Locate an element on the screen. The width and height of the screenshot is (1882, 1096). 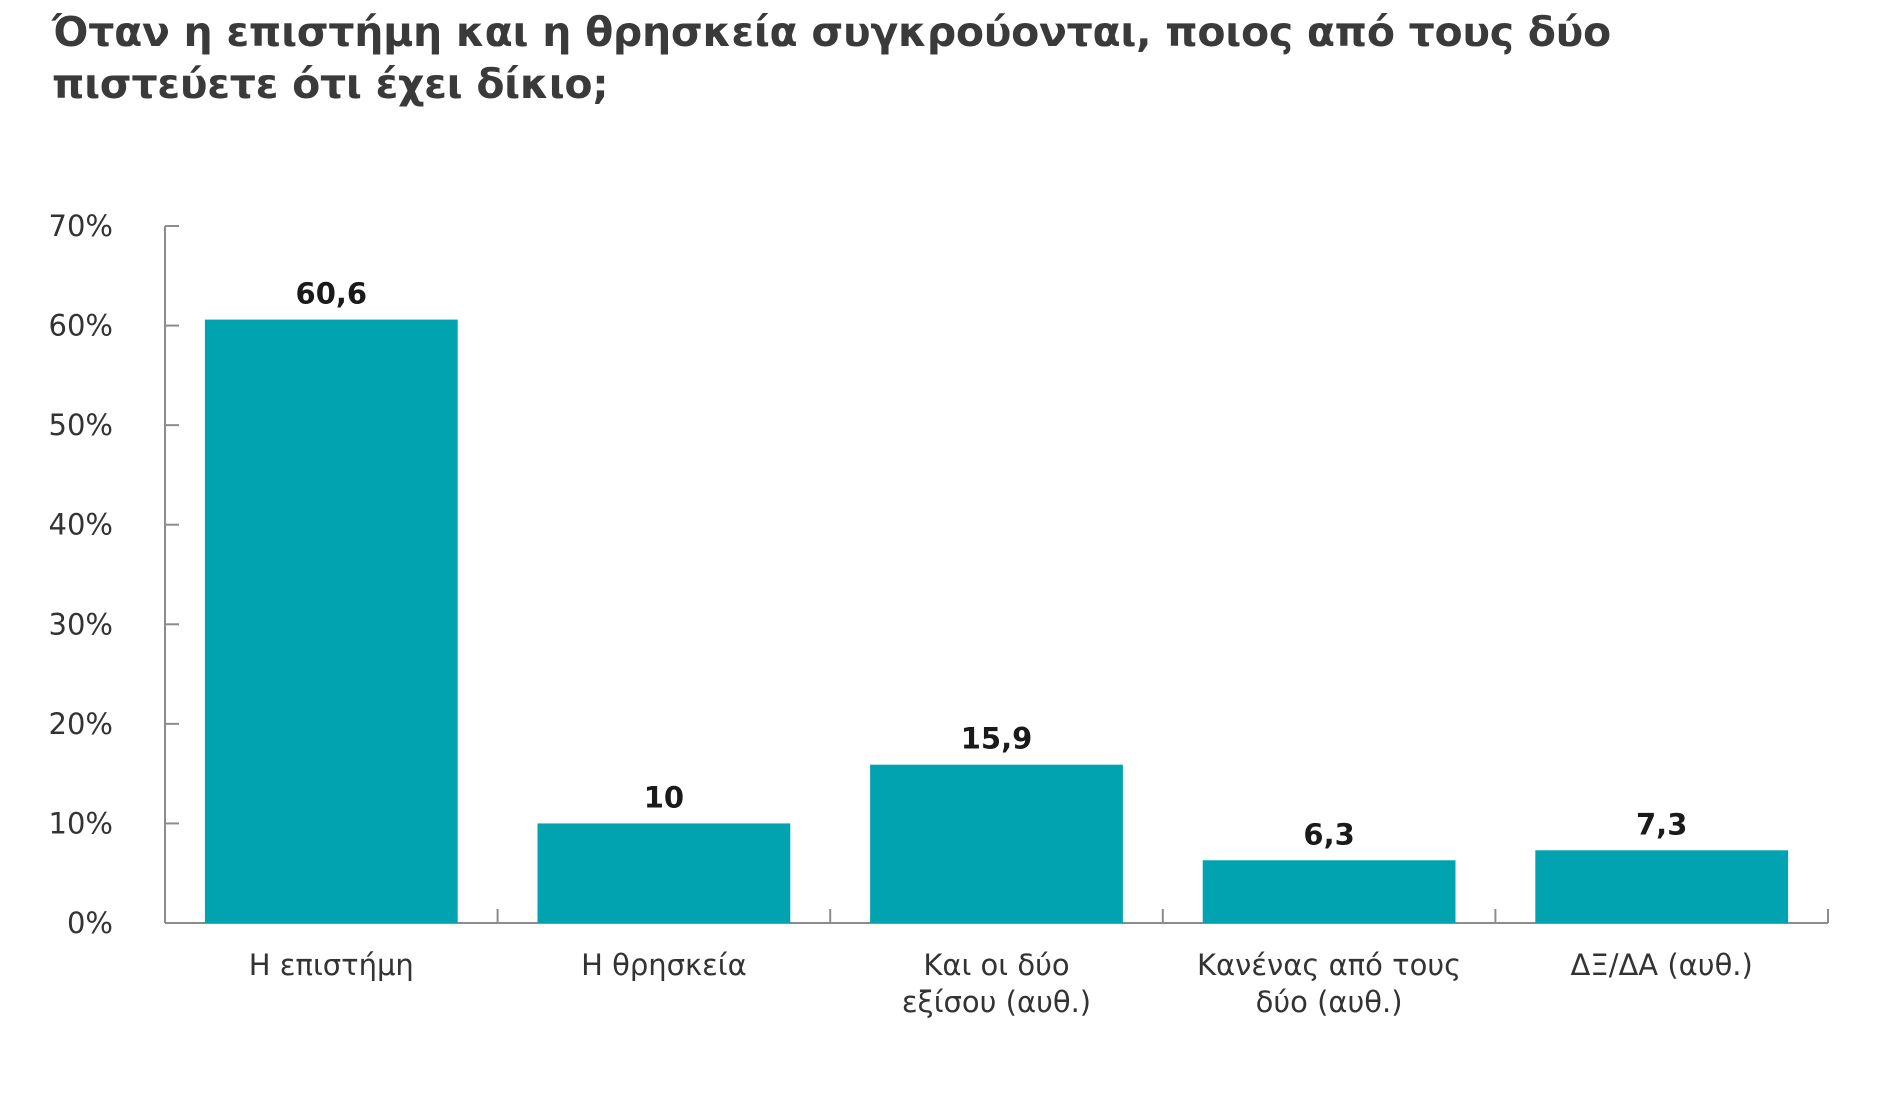
category-label: Και οι δύο is located at coordinates (996, 965).